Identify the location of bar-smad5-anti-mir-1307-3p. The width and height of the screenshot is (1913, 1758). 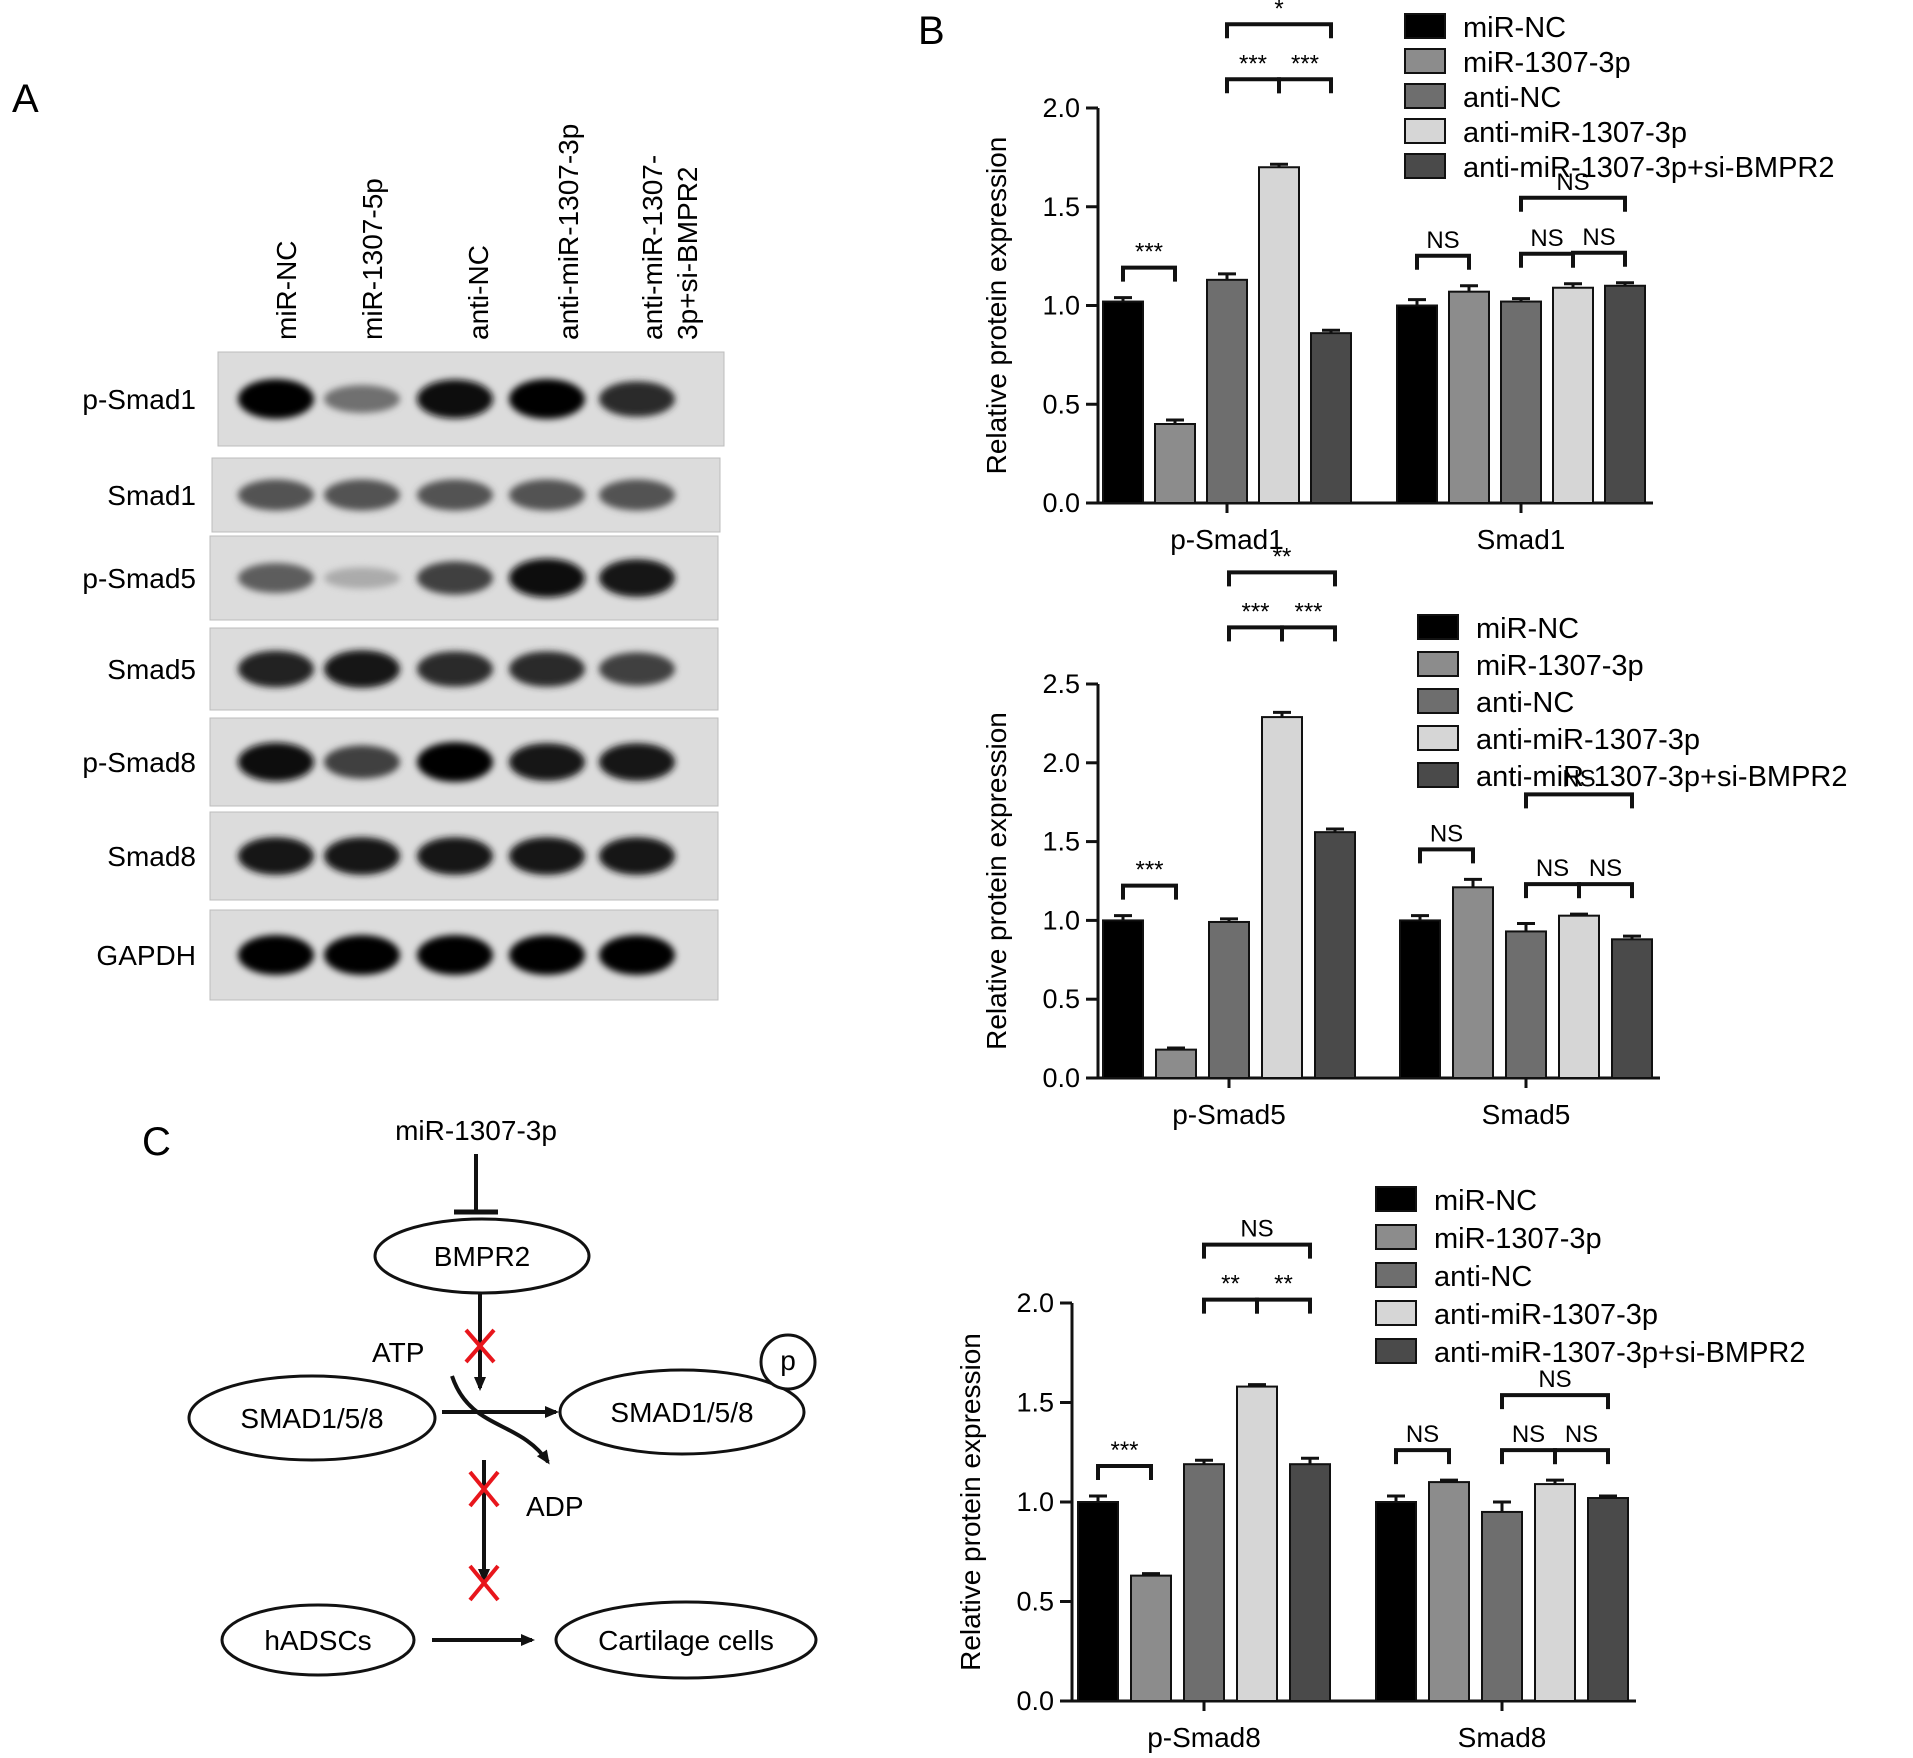
(1579, 996).